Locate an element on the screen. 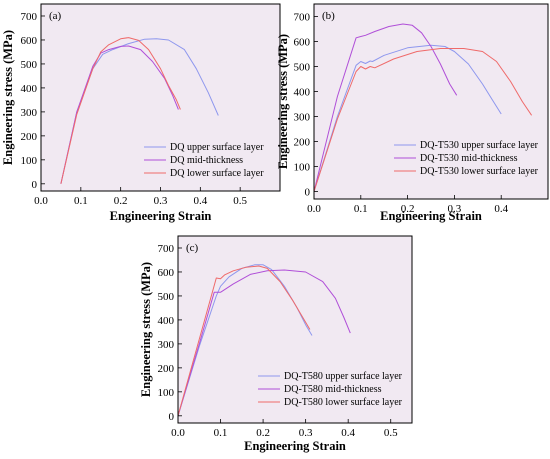 The width and height of the screenshot is (550, 459). panel-label: (b) is located at coordinates (328, 16).